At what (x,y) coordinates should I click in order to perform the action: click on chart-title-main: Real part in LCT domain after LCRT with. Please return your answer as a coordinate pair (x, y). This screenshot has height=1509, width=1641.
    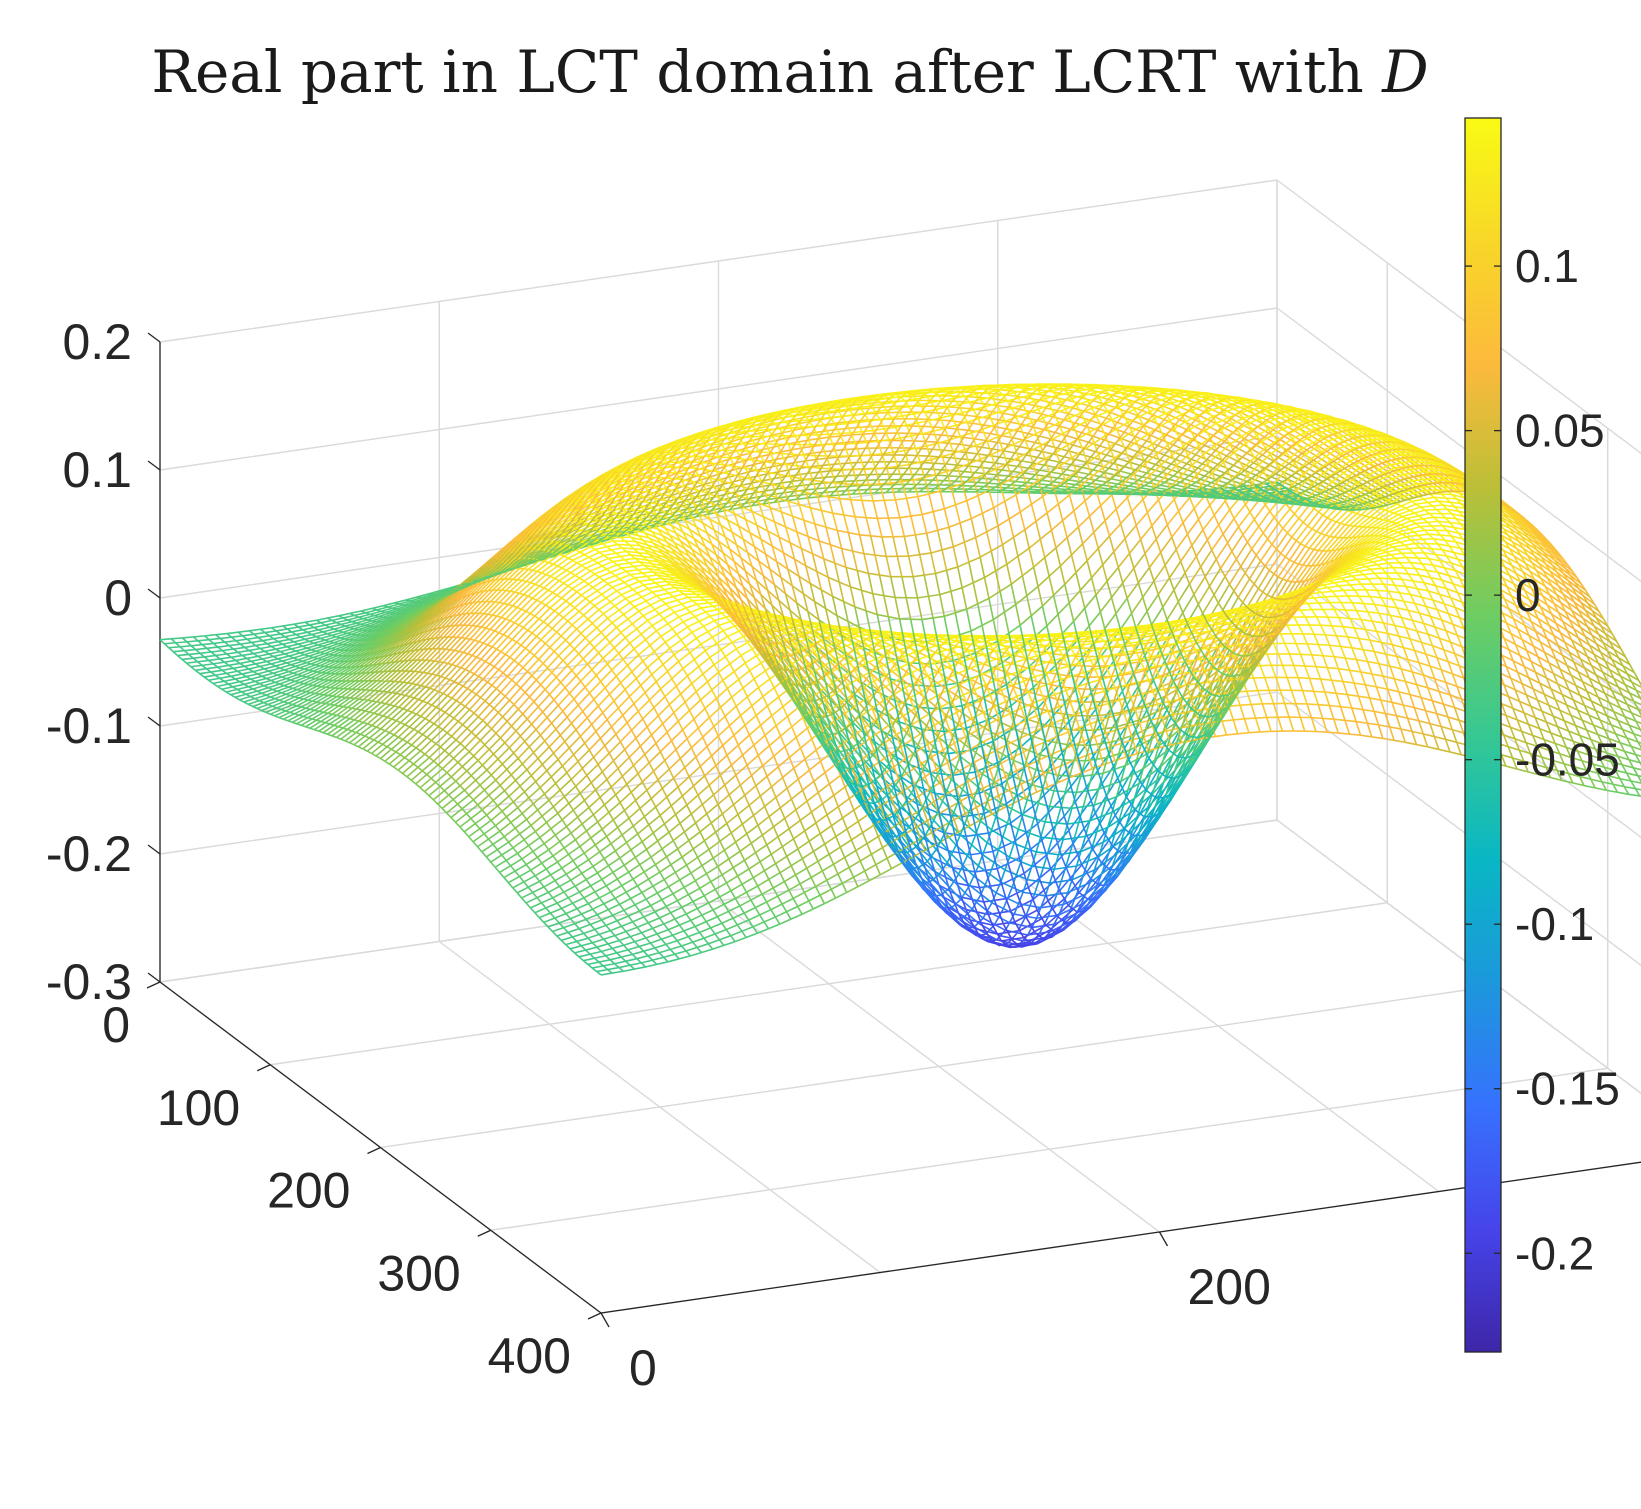
    Looking at the image, I should click on (757, 72).